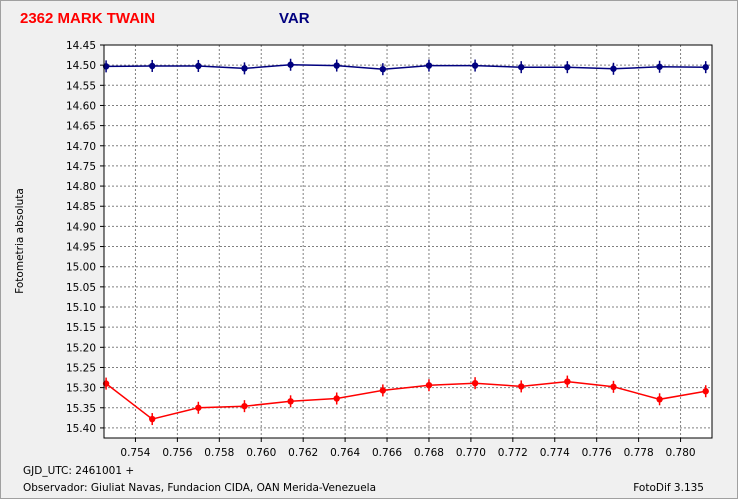 Image resolution: width=738 pixels, height=499 pixels. I want to click on y-tick-label: 15.30, so click(81, 389).